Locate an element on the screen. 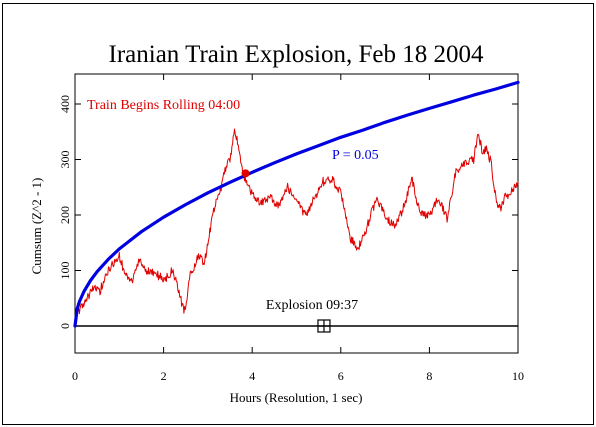  x-tick-label: 0 is located at coordinates (75, 376).